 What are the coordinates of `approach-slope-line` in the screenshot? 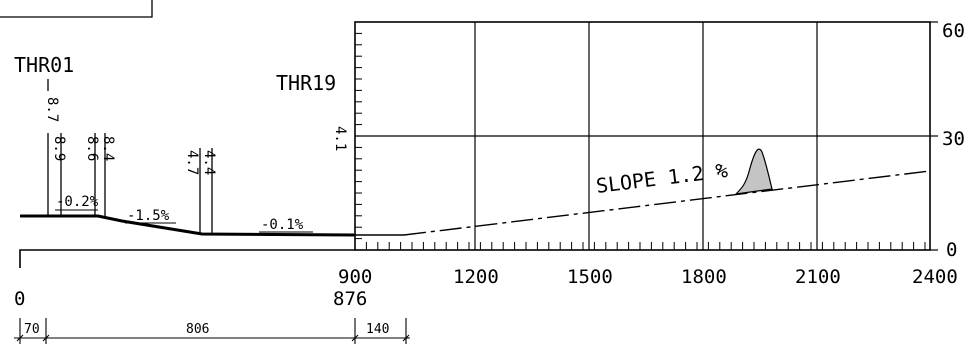 It's located at (667, 203).